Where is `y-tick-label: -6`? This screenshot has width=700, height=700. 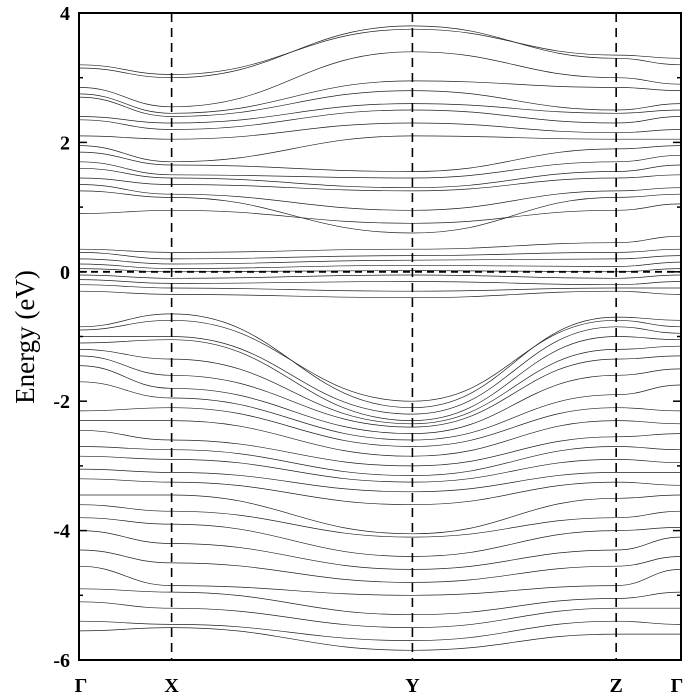 y-tick-label: -6 is located at coordinates (61, 661).